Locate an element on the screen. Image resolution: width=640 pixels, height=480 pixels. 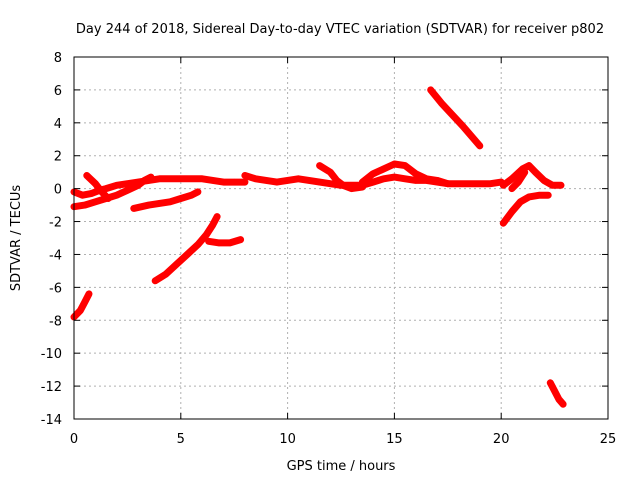
y-tick-label: -12 is located at coordinates (51, 387).